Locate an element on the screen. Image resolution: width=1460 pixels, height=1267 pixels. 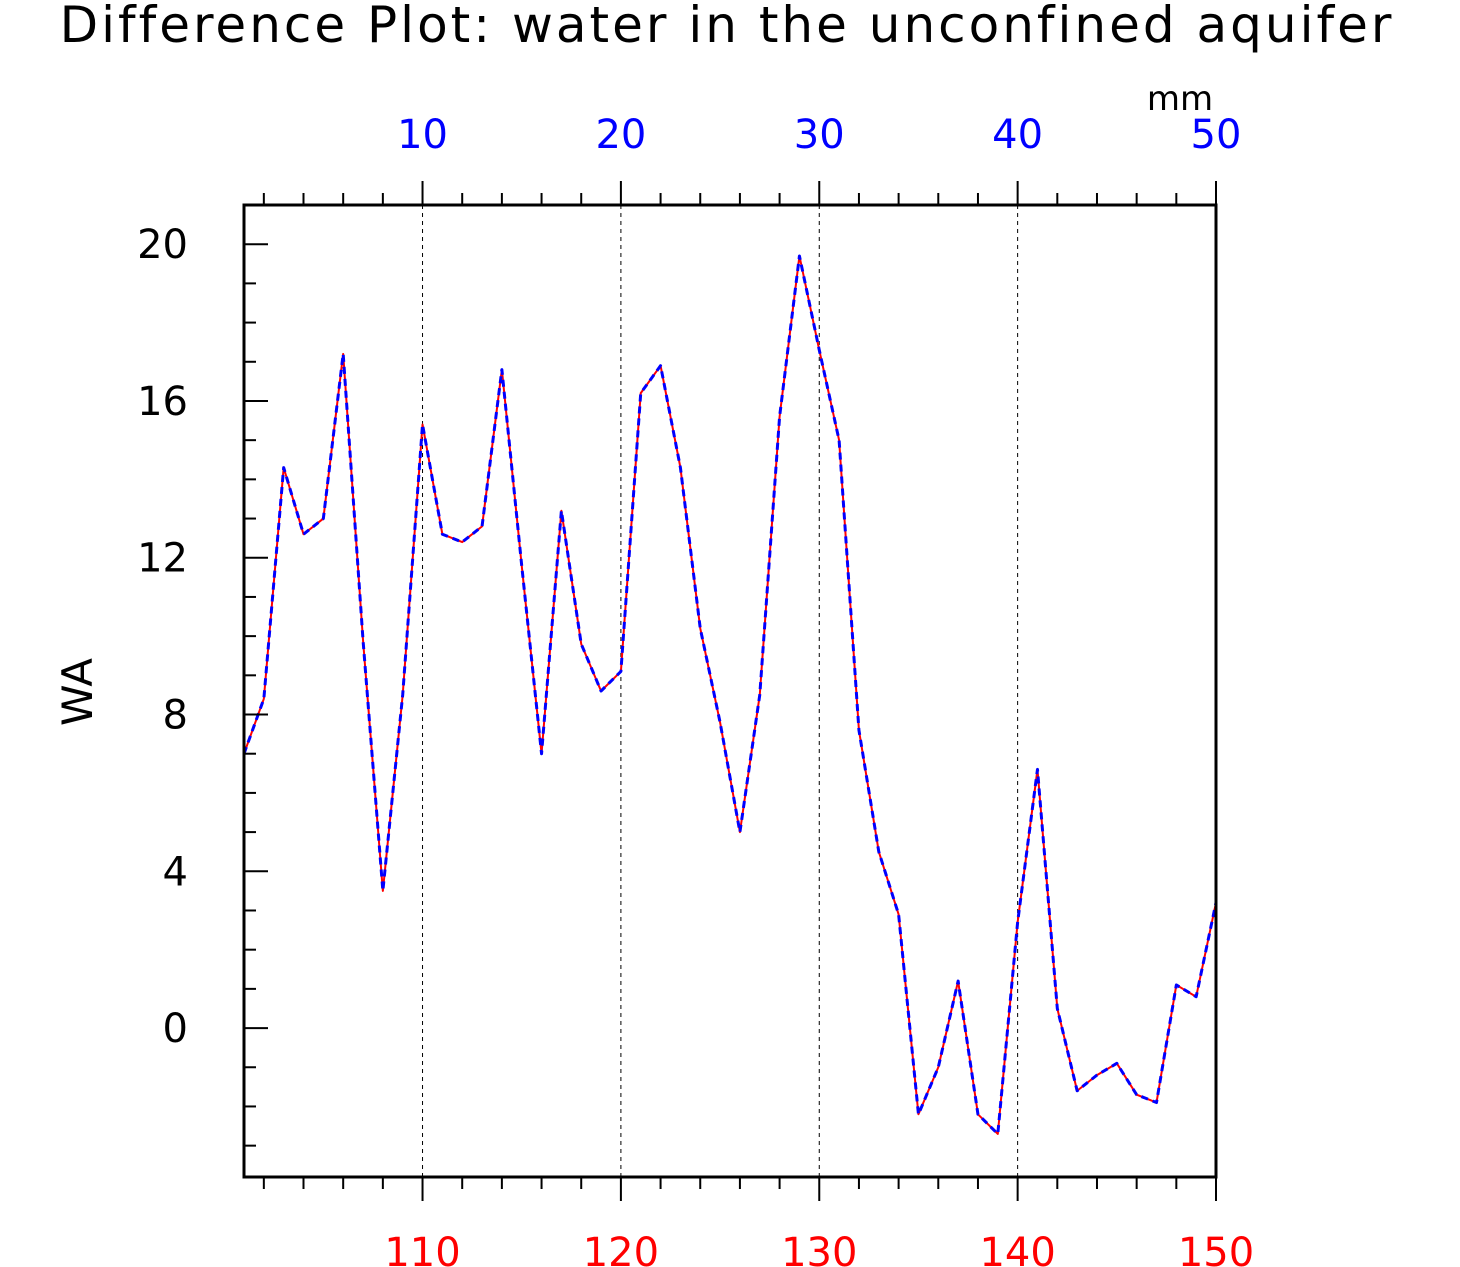
y-tick-label-8: 8 is located at coordinates (175, 716).